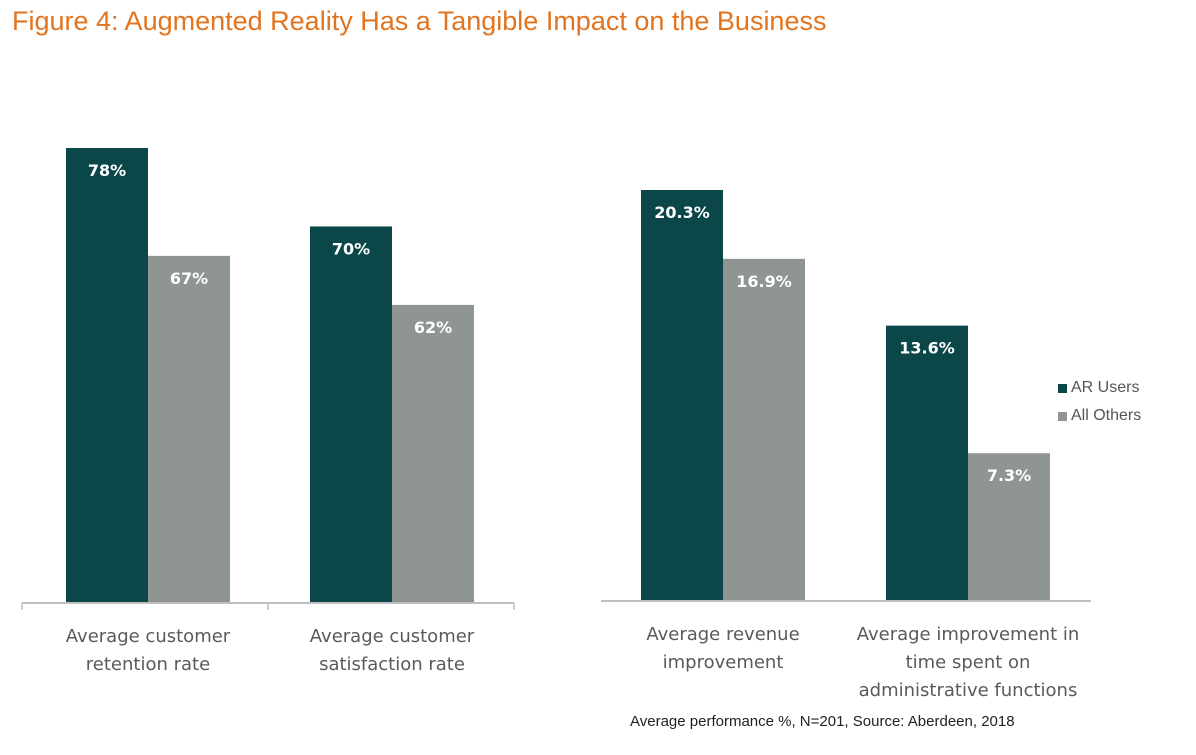 Image resolution: width=1196 pixels, height=755 pixels. Describe the element at coordinates (968, 662) in the screenshot. I see `category-label-chart2-group2-line2: time spent on` at that location.